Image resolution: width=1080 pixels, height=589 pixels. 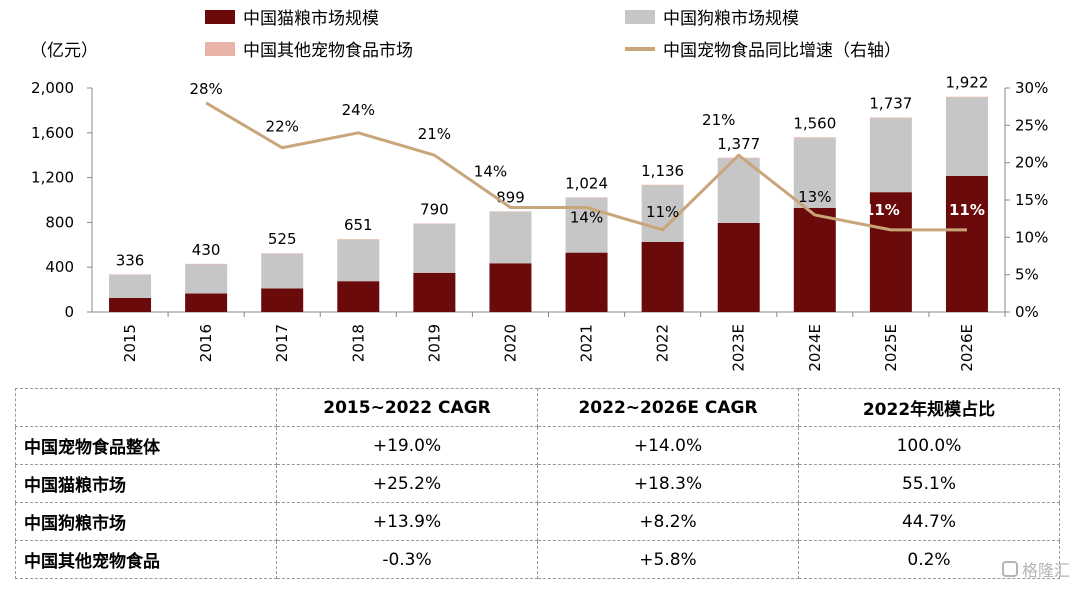 I want to click on y2-tick-label: 30%, so click(x=1031, y=88).